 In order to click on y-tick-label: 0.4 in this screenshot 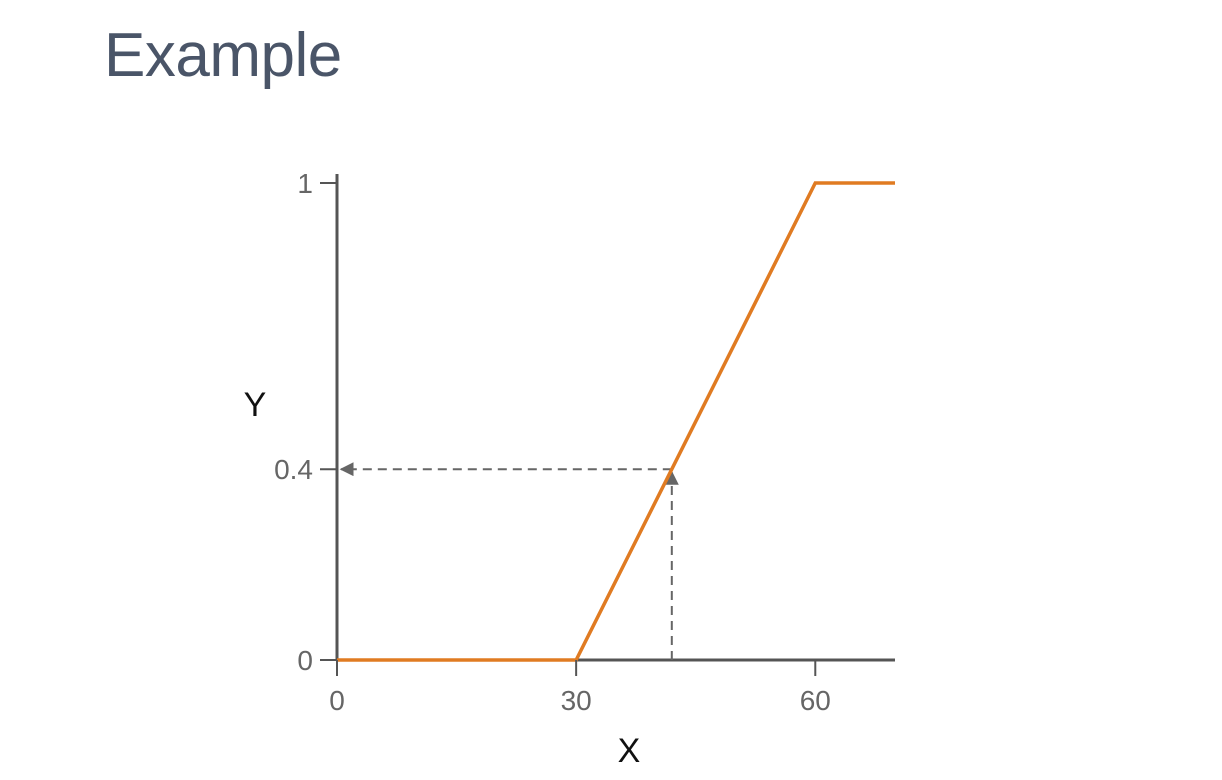, I will do `click(293, 469)`.